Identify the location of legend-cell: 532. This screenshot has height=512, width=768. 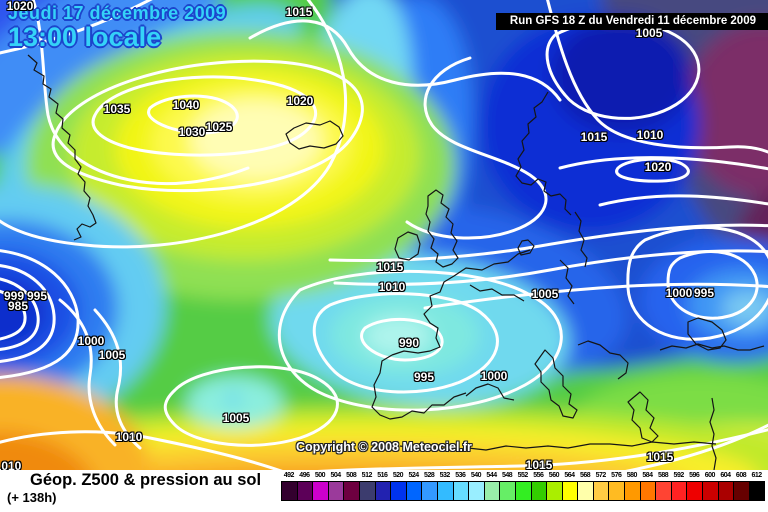
(445, 486).